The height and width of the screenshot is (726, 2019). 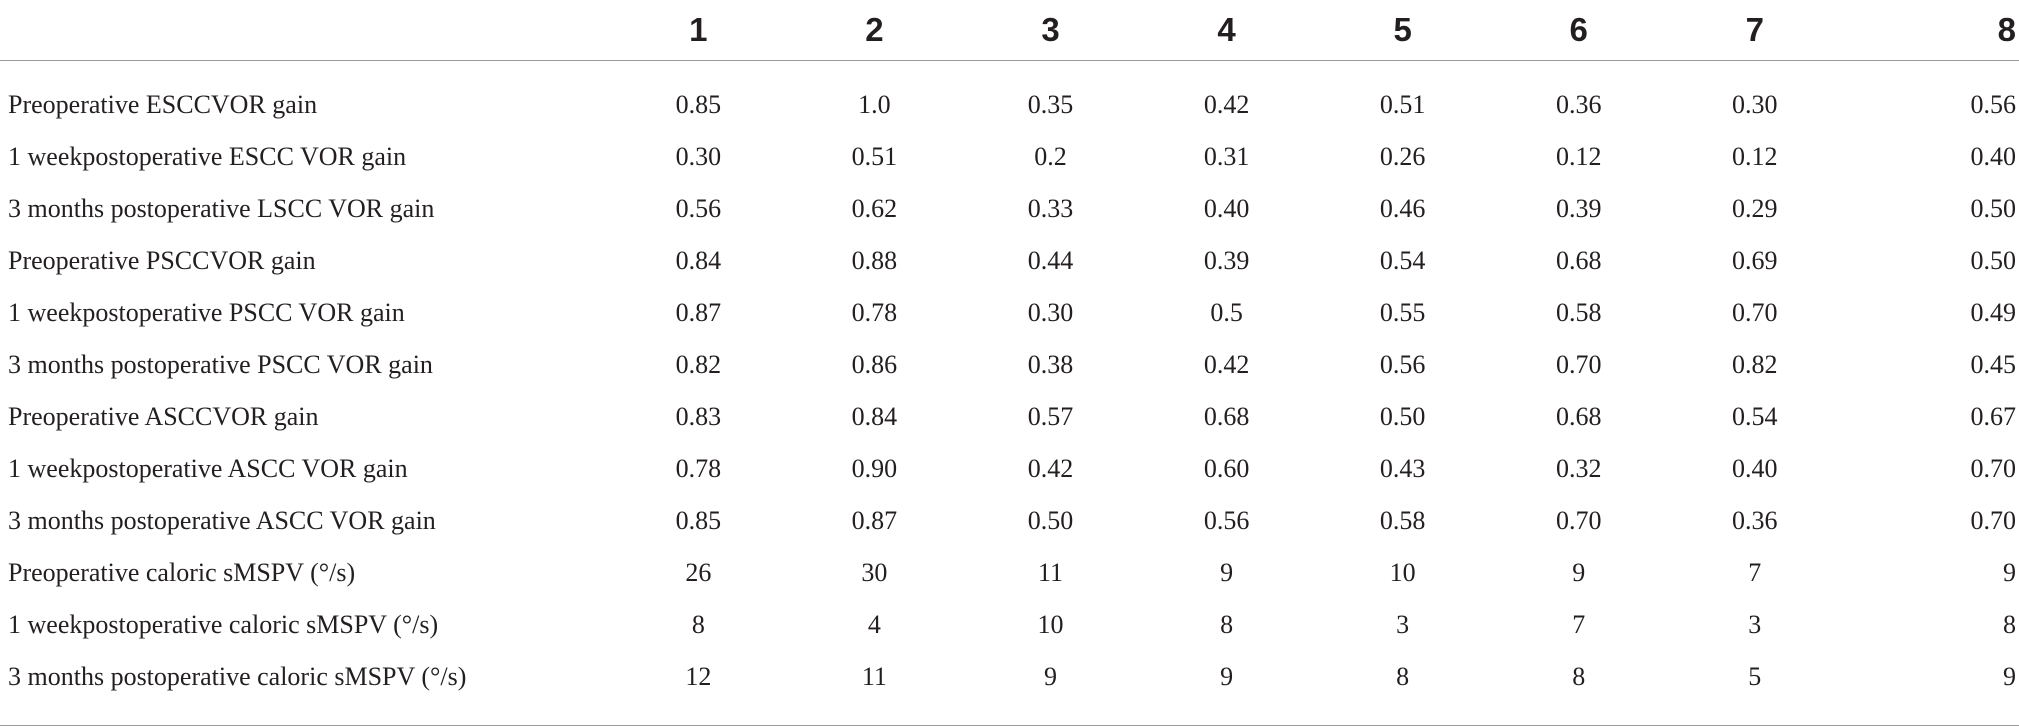 What do you see at coordinates (874, 260) in the screenshot?
I see `table-cell: 0.88` at bounding box center [874, 260].